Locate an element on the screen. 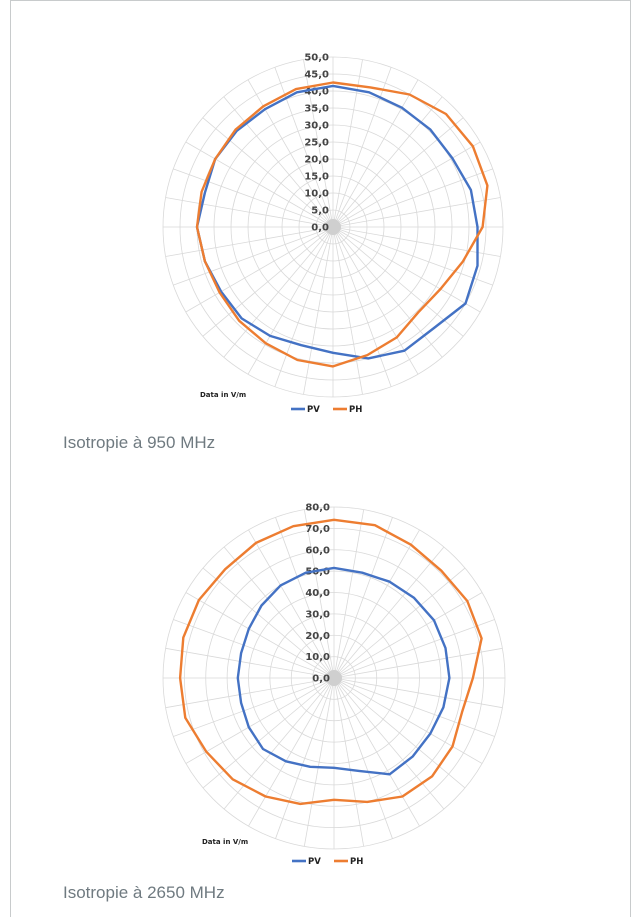 Image resolution: width=641 pixels, height=917 pixels. radial-tick-label: 25,0 is located at coordinates (316, 143).